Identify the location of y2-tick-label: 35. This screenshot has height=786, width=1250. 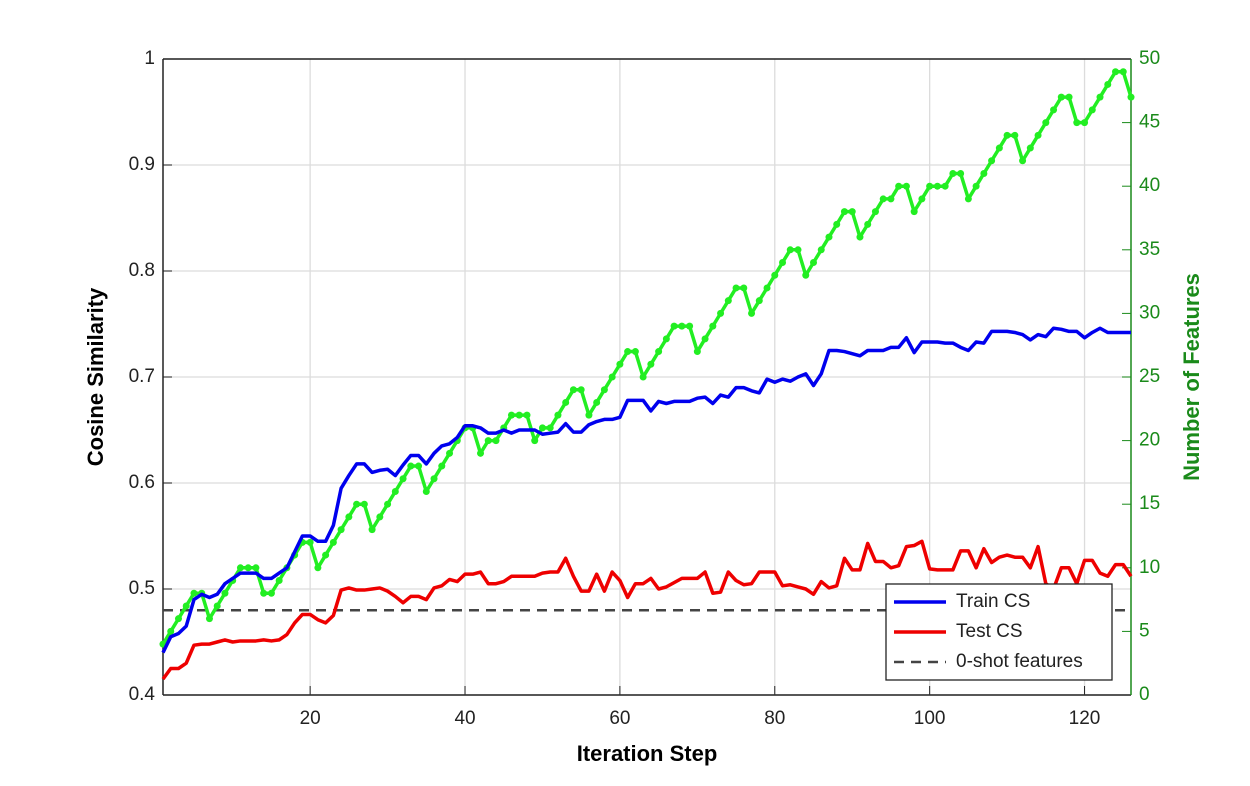
(1149, 249).